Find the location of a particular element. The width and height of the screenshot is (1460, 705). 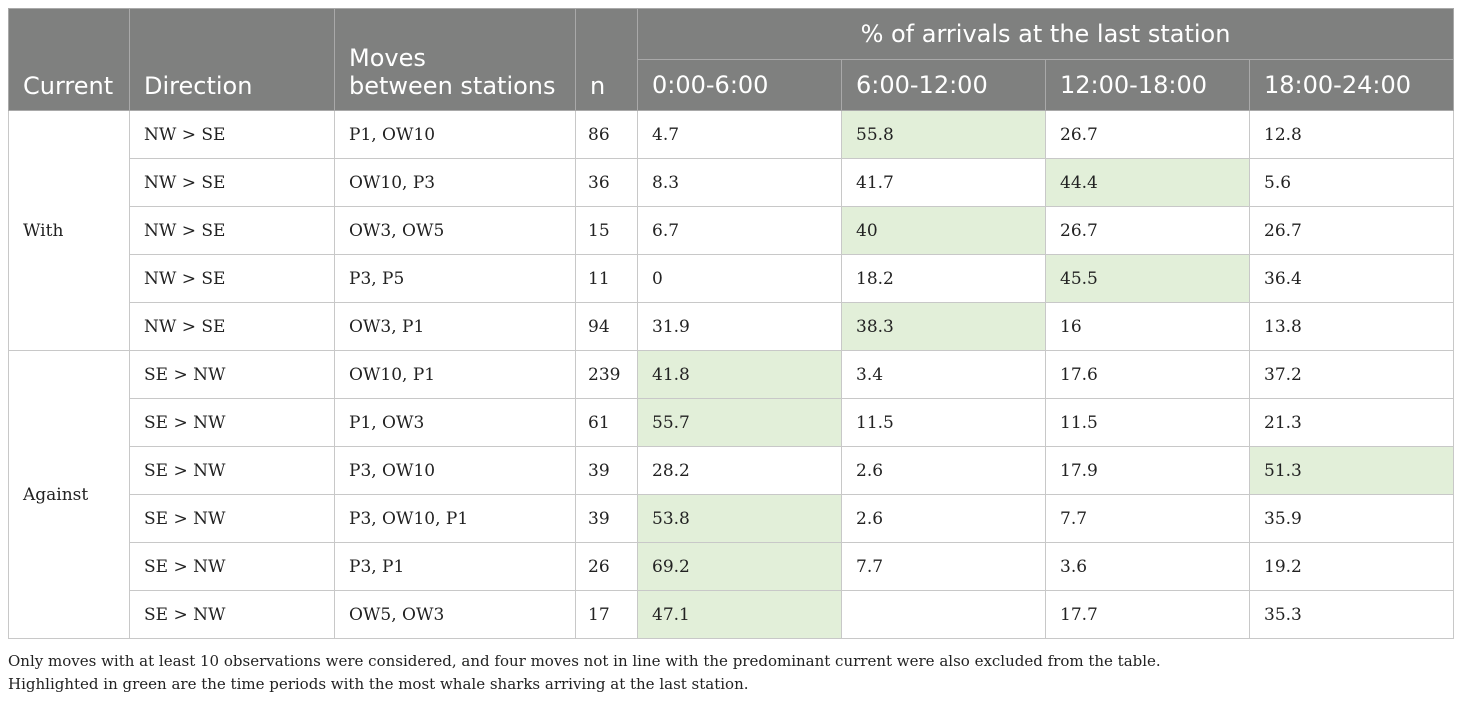

moves-cell: P3, P1 is located at coordinates (455, 566).